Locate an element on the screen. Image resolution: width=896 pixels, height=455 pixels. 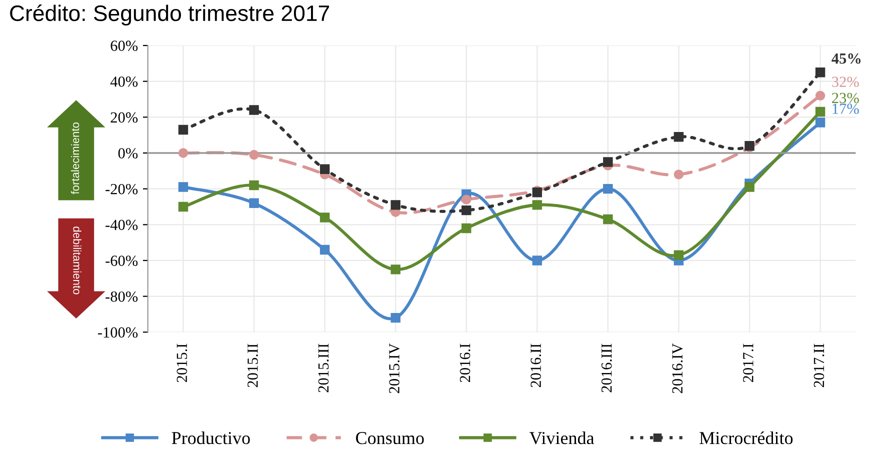
x-tick-label: 2016.I is located at coordinates (465, 363).